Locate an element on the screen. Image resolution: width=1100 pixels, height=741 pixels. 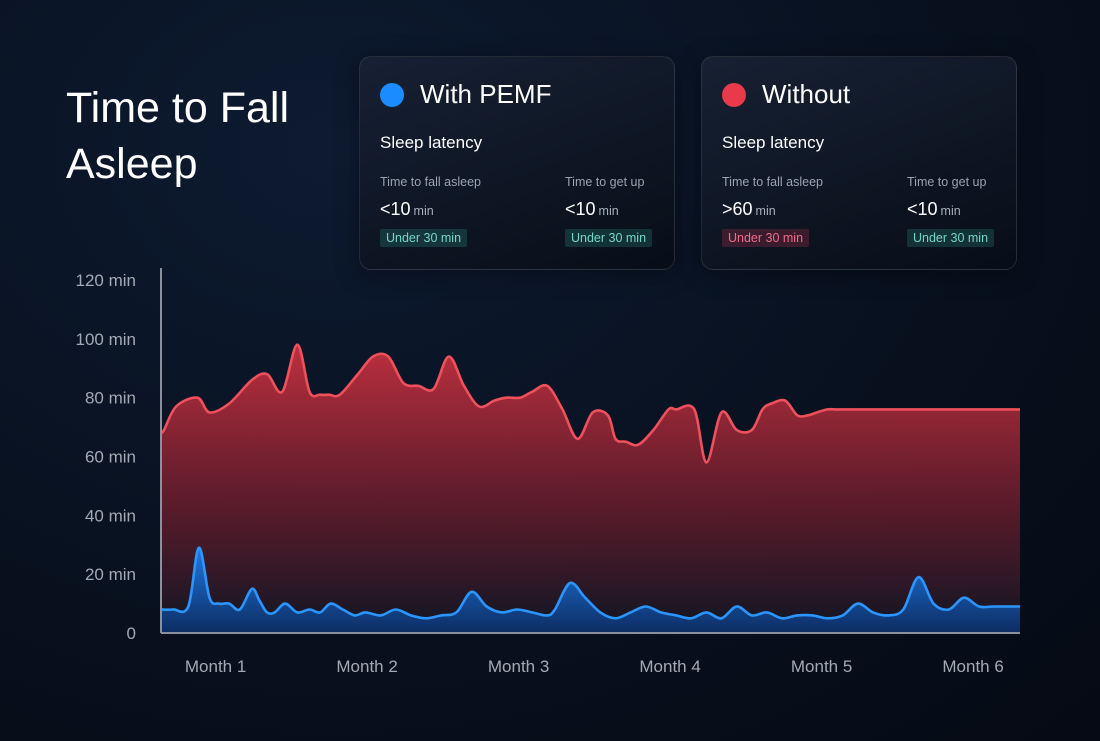
metric-value: >60 min is located at coordinates (772, 209).